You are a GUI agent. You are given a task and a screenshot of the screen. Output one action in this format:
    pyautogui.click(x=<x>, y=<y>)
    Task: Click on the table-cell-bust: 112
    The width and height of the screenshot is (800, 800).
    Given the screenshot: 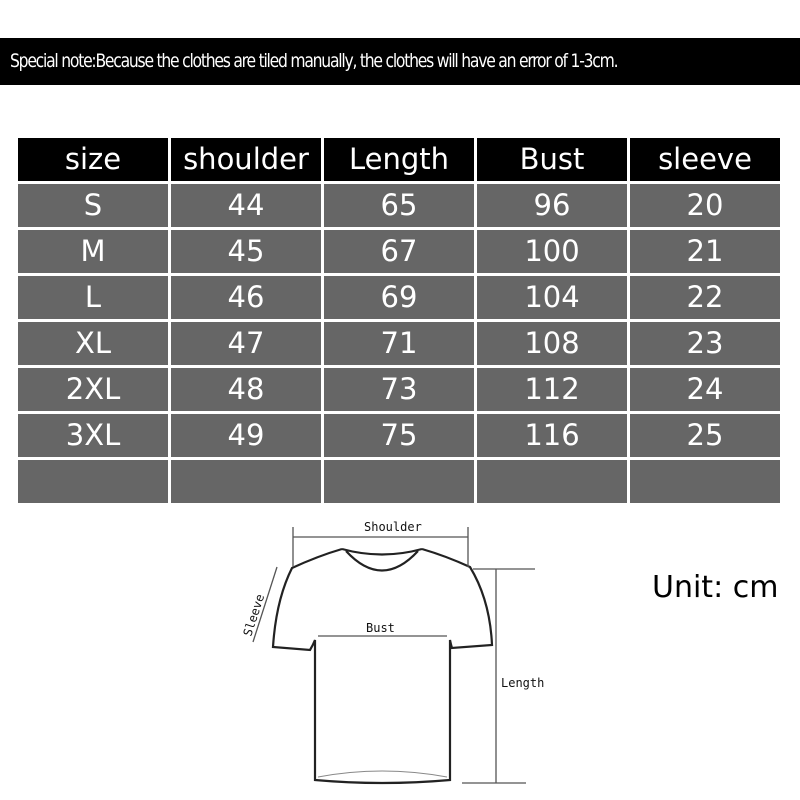 What is the action you would take?
    pyautogui.click(x=552, y=389)
    